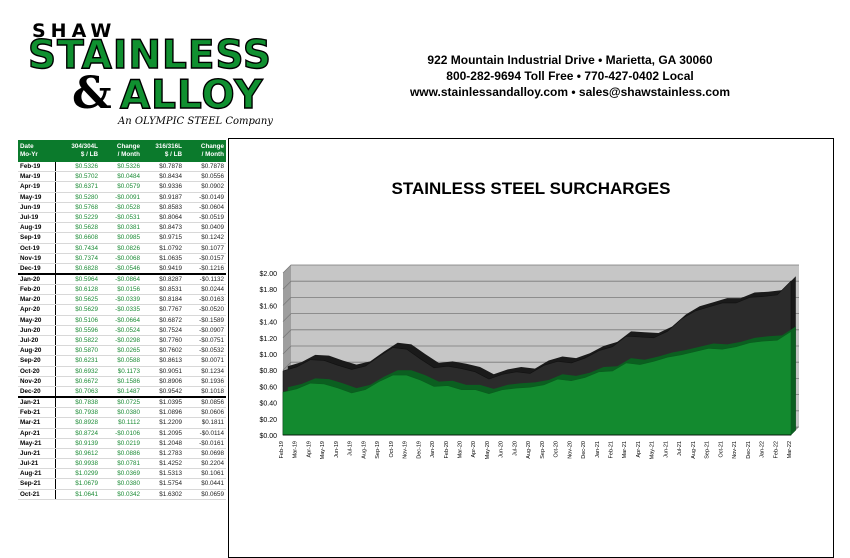 Image resolution: width=850 pixels, height=558 pixels. Describe the element at coordinates (625, 449) in the screenshot. I see `x-tick-label: Mar-21` at that location.